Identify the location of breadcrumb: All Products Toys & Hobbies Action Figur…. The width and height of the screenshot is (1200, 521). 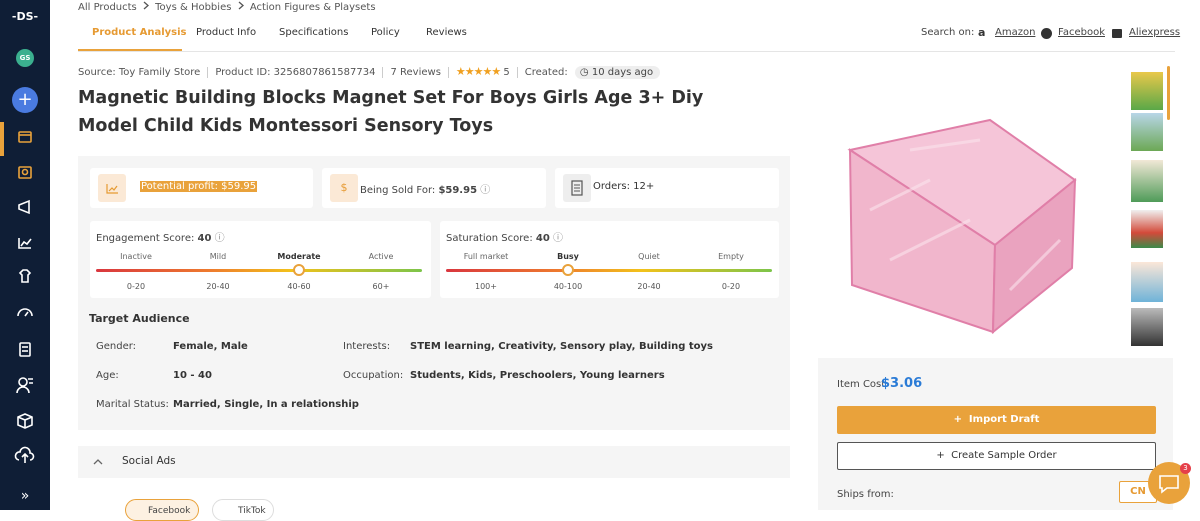
(227, 7).